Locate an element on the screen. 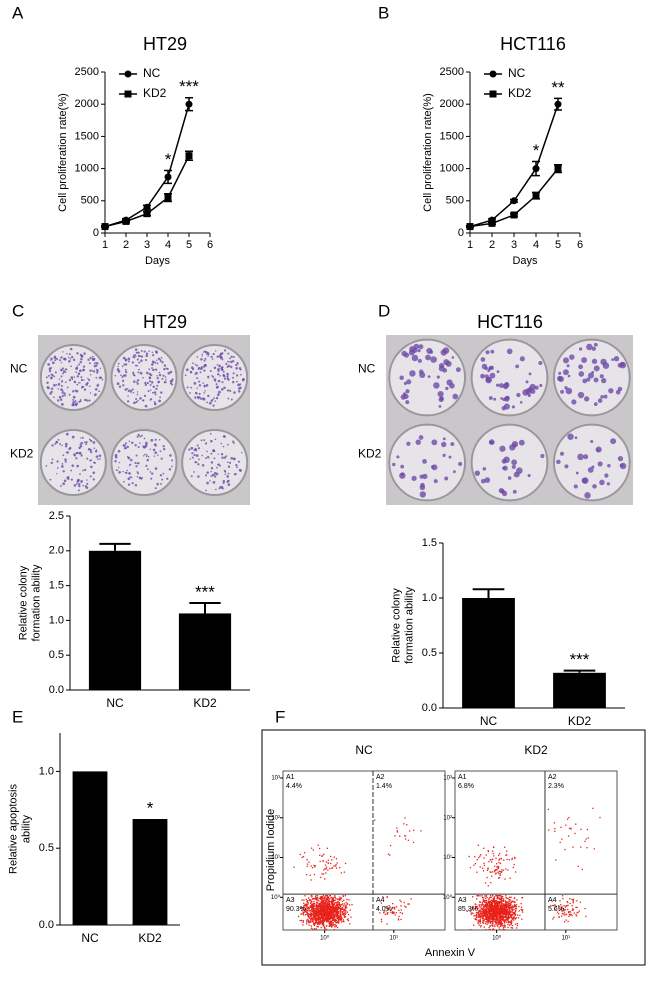 The width and height of the screenshot is (650, 981). y-tick-label: 0.0 is located at coordinates (429, 708).